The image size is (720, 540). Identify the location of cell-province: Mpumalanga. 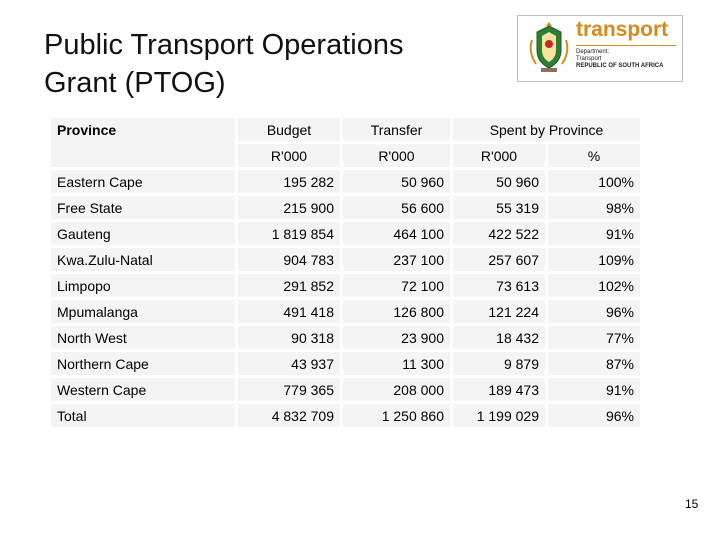
(143, 311).